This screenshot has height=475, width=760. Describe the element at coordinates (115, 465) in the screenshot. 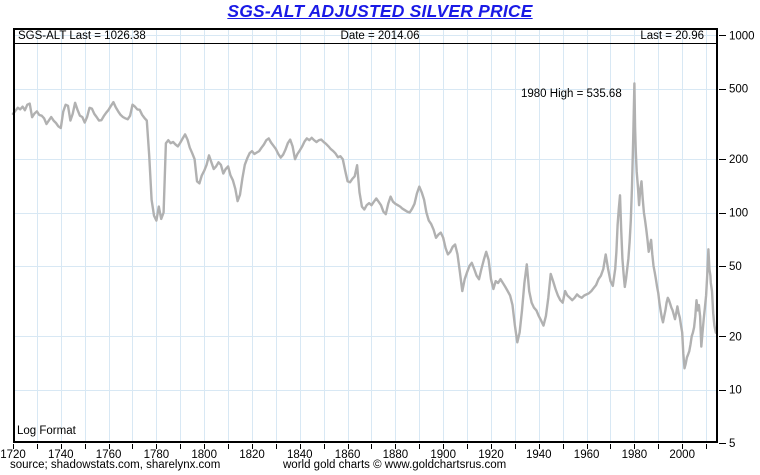

I see `footer-source-credit: source; shadowstats.com, sharelynx.com` at that location.